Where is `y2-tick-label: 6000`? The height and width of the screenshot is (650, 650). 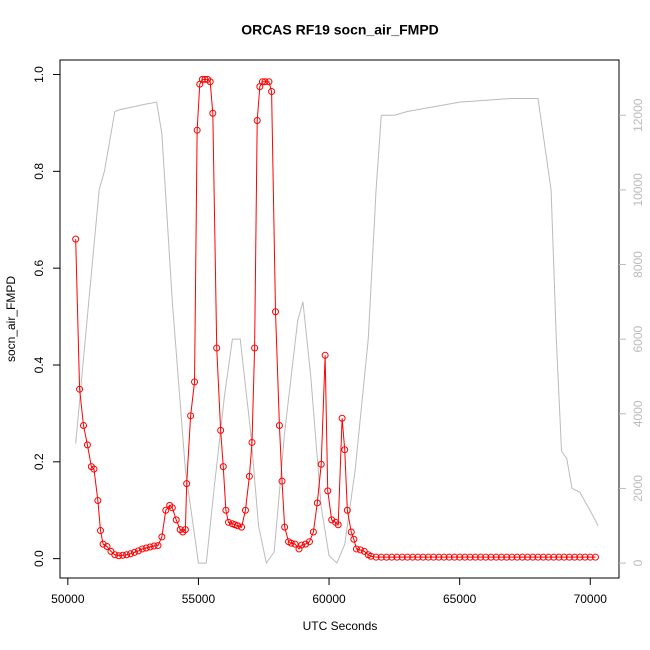 y2-tick-label: 6000 is located at coordinates (638, 338).